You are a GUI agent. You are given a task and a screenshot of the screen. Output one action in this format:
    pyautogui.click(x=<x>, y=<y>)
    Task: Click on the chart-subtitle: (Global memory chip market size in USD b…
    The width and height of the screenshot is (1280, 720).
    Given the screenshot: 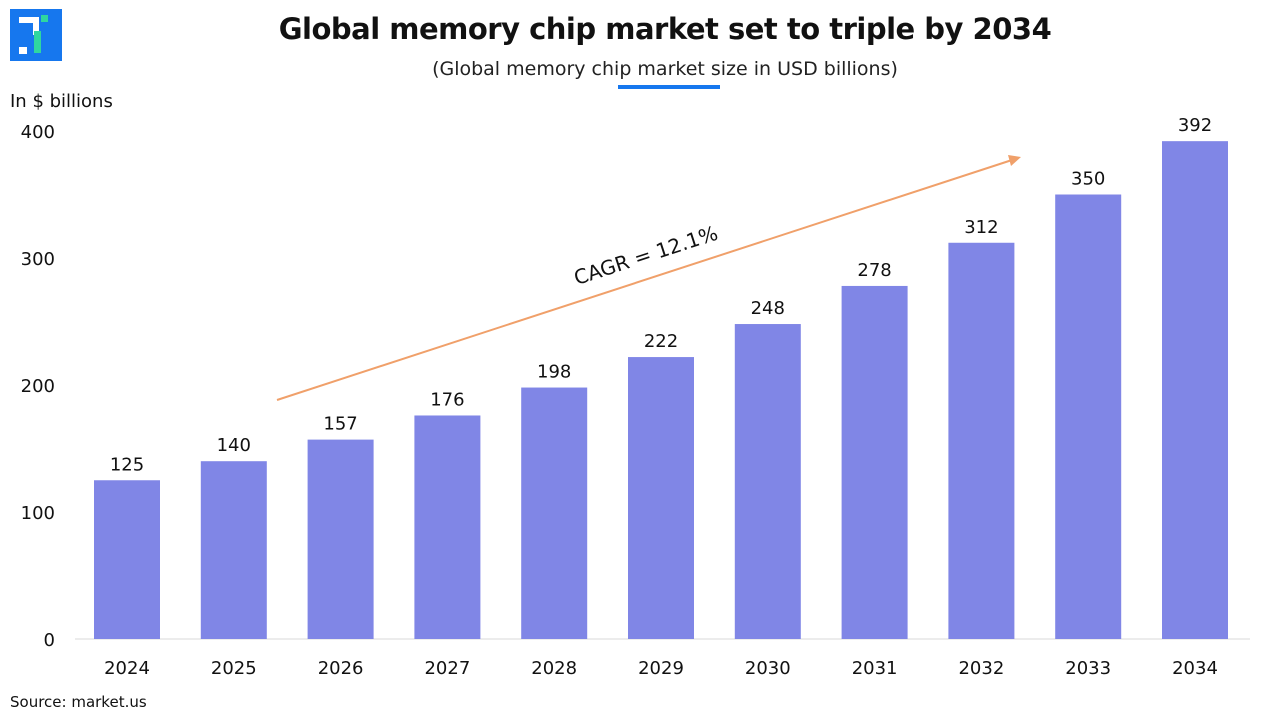 What is the action you would take?
    pyautogui.click(x=665, y=69)
    